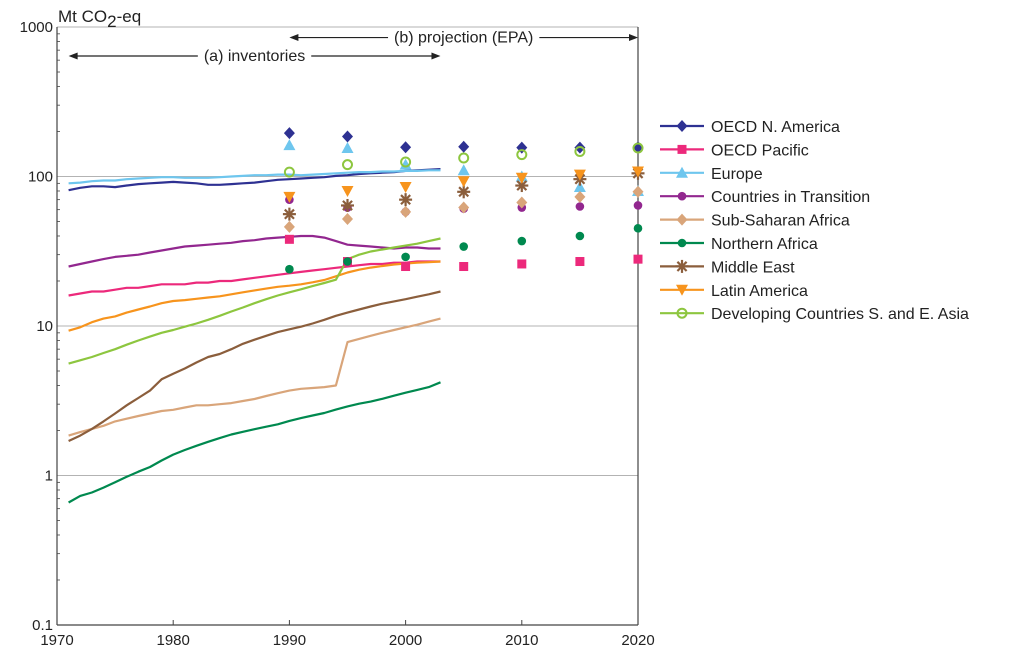  Describe the element at coordinates (294, 38) in the screenshot. I see `annotation-projection-arrow-left` at that location.